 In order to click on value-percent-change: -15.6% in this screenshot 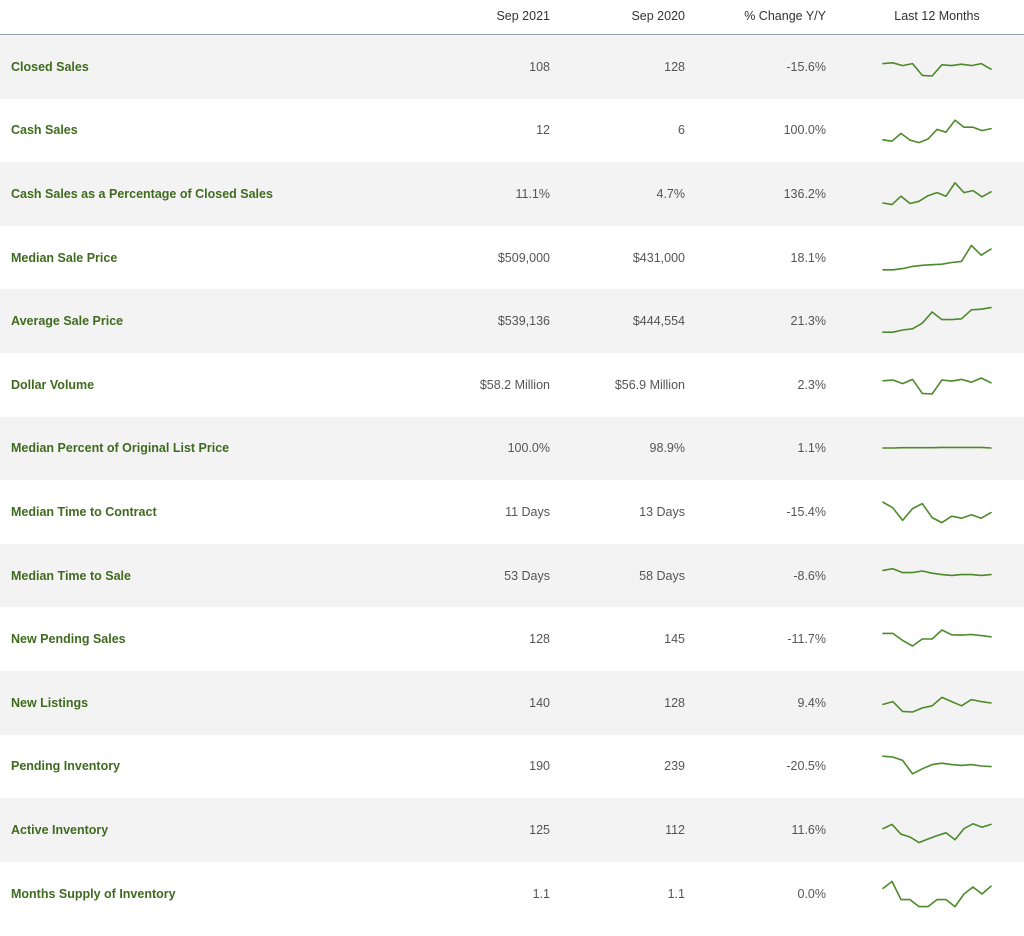, I will do `click(806, 66)`.